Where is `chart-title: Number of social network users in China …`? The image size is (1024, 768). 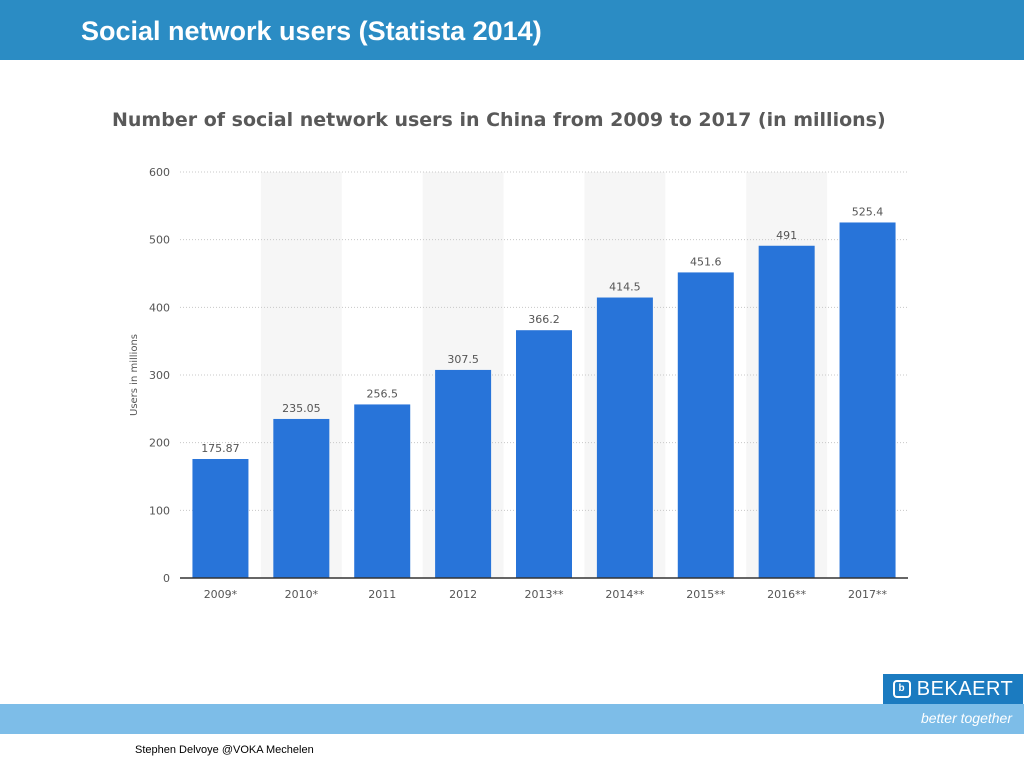
chart-title: Number of social network users in China … is located at coordinates (499, 120).